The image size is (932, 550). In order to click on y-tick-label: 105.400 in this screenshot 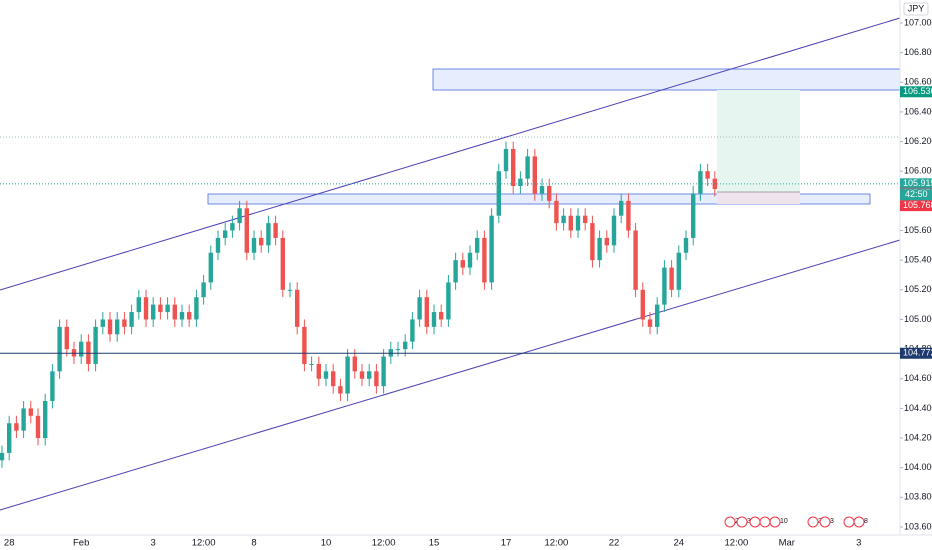, I will do `click(918, 260)`.